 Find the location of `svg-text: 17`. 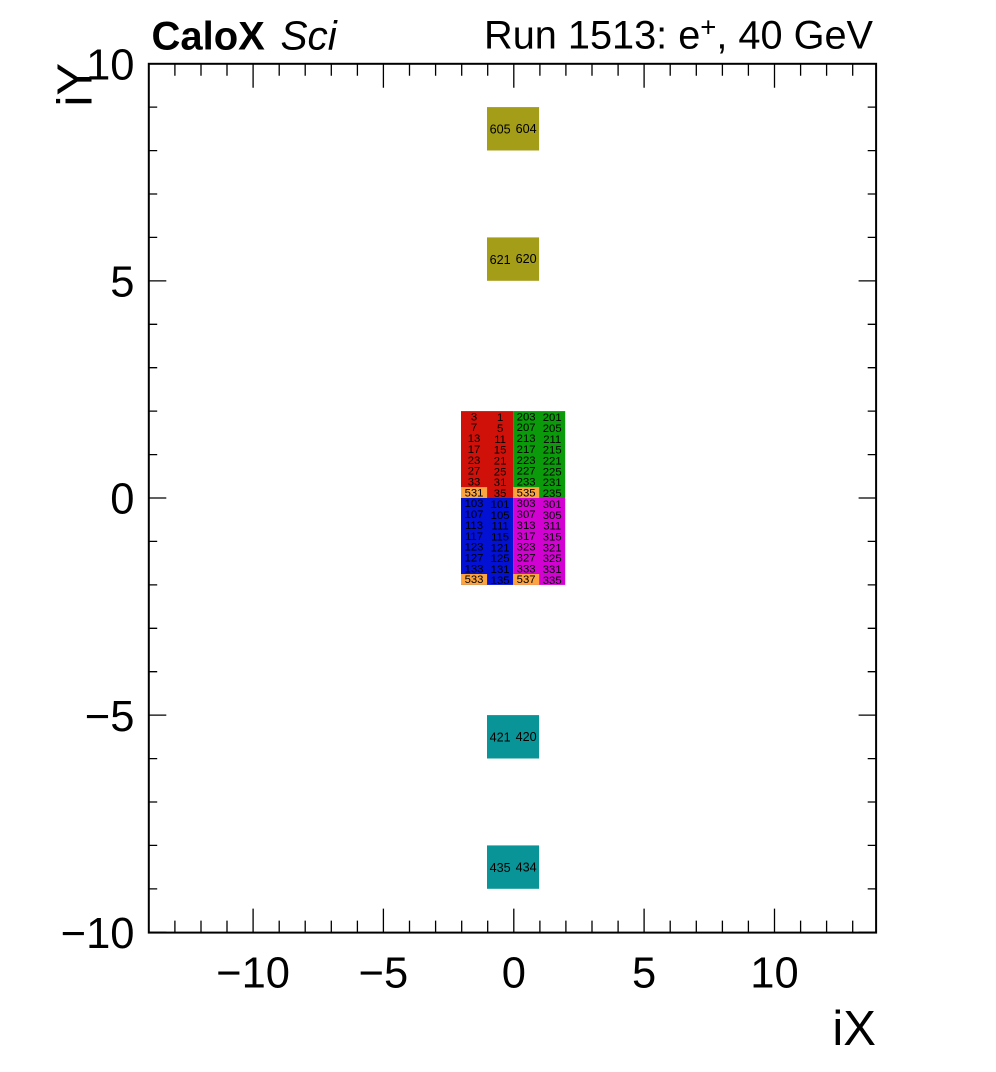

svg-text: 17 is located at coordinates (474, 450).